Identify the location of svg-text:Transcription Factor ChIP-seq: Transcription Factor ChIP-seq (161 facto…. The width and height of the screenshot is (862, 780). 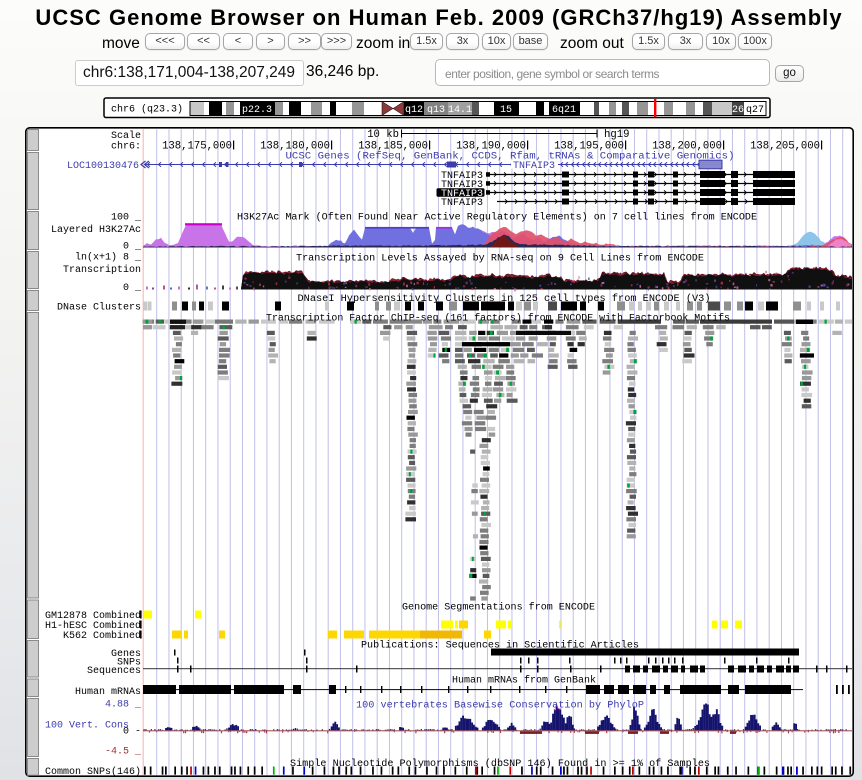
(498, 318).